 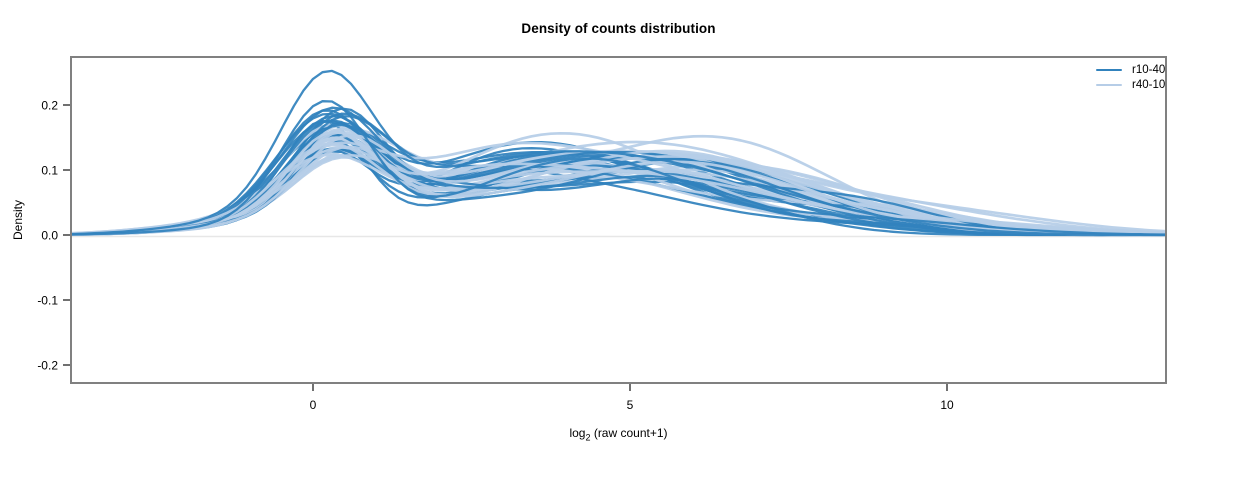 I want to click on x-axis-label: log2 (raw count+1), so click(x=618, y=434).